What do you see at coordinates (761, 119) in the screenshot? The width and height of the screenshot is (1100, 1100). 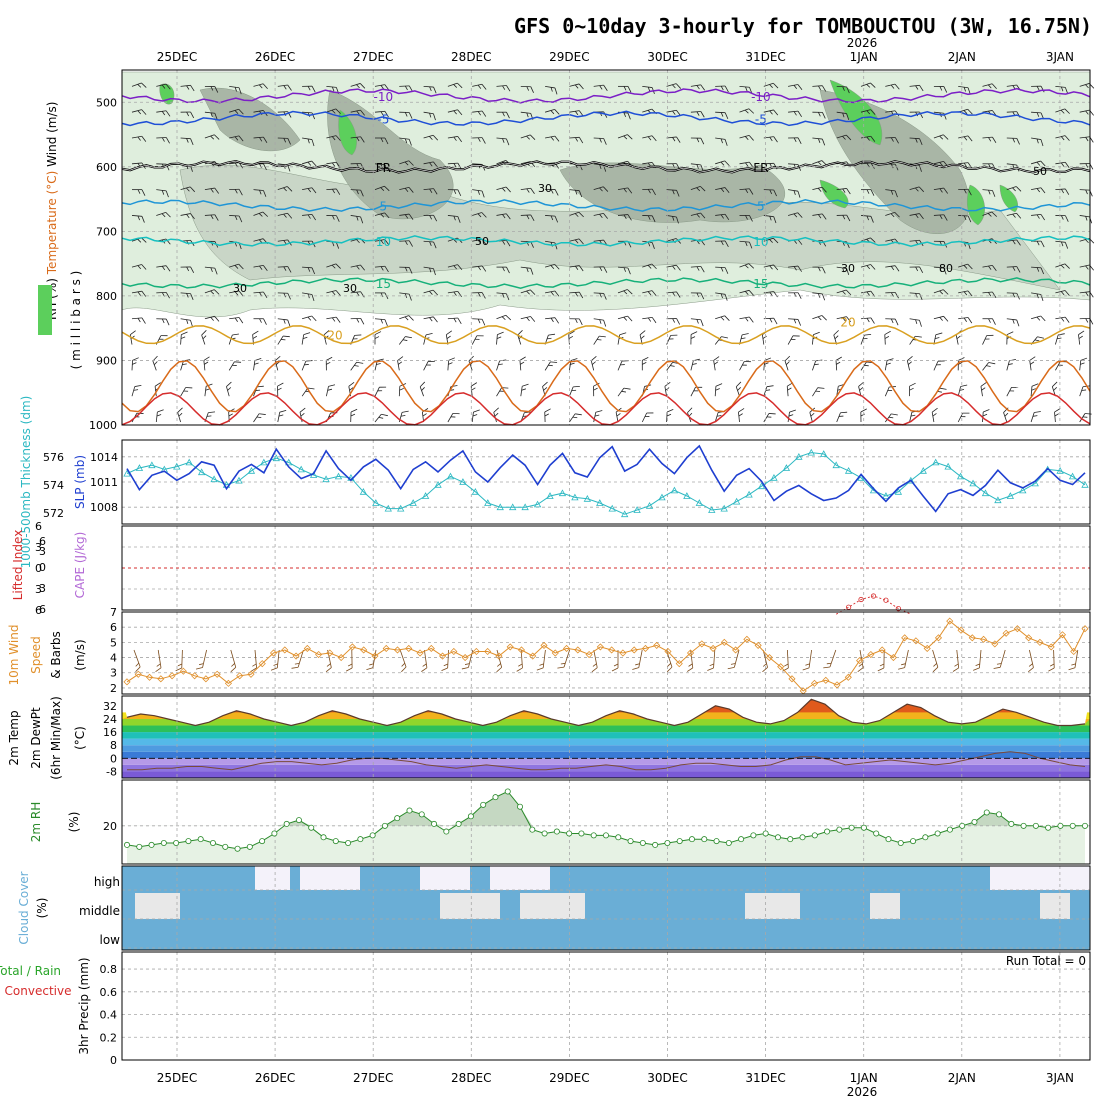 I see `isotherm-label: -5` at bounding box center [761, 119].